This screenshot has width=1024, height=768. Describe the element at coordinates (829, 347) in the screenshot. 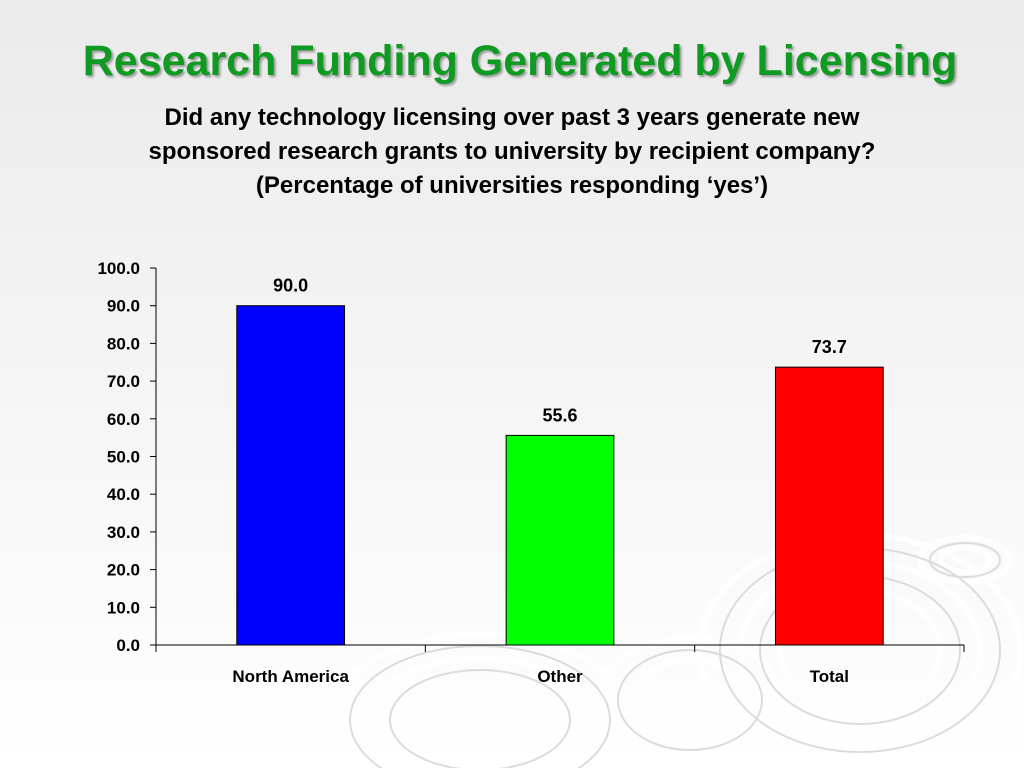

I see `data-label: 73.7` at that location.